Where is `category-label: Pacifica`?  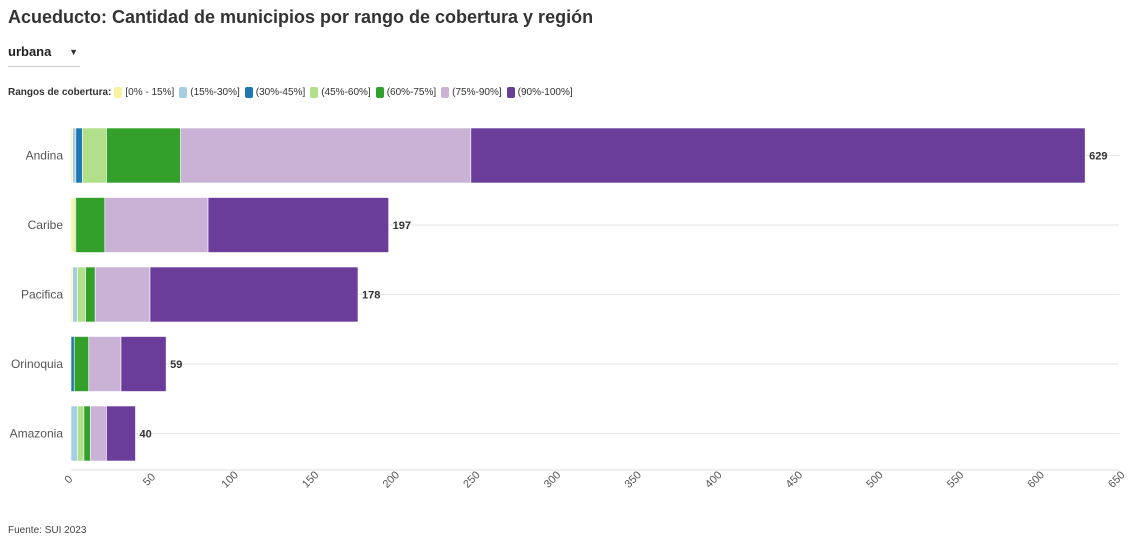
category-label: Pacifica is located at coordinates (42, 295).